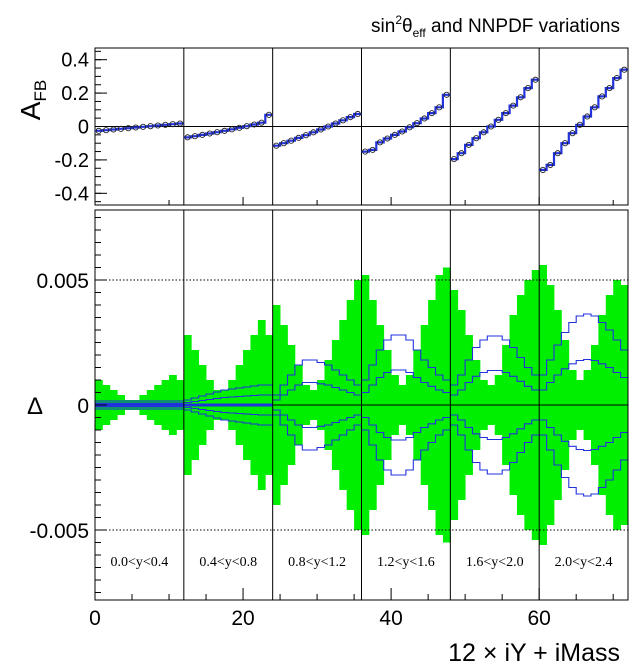  Describe the element at coordinates (72, 194) in the screenshot. I see `top-y-tick-label: -0.4` at that location.